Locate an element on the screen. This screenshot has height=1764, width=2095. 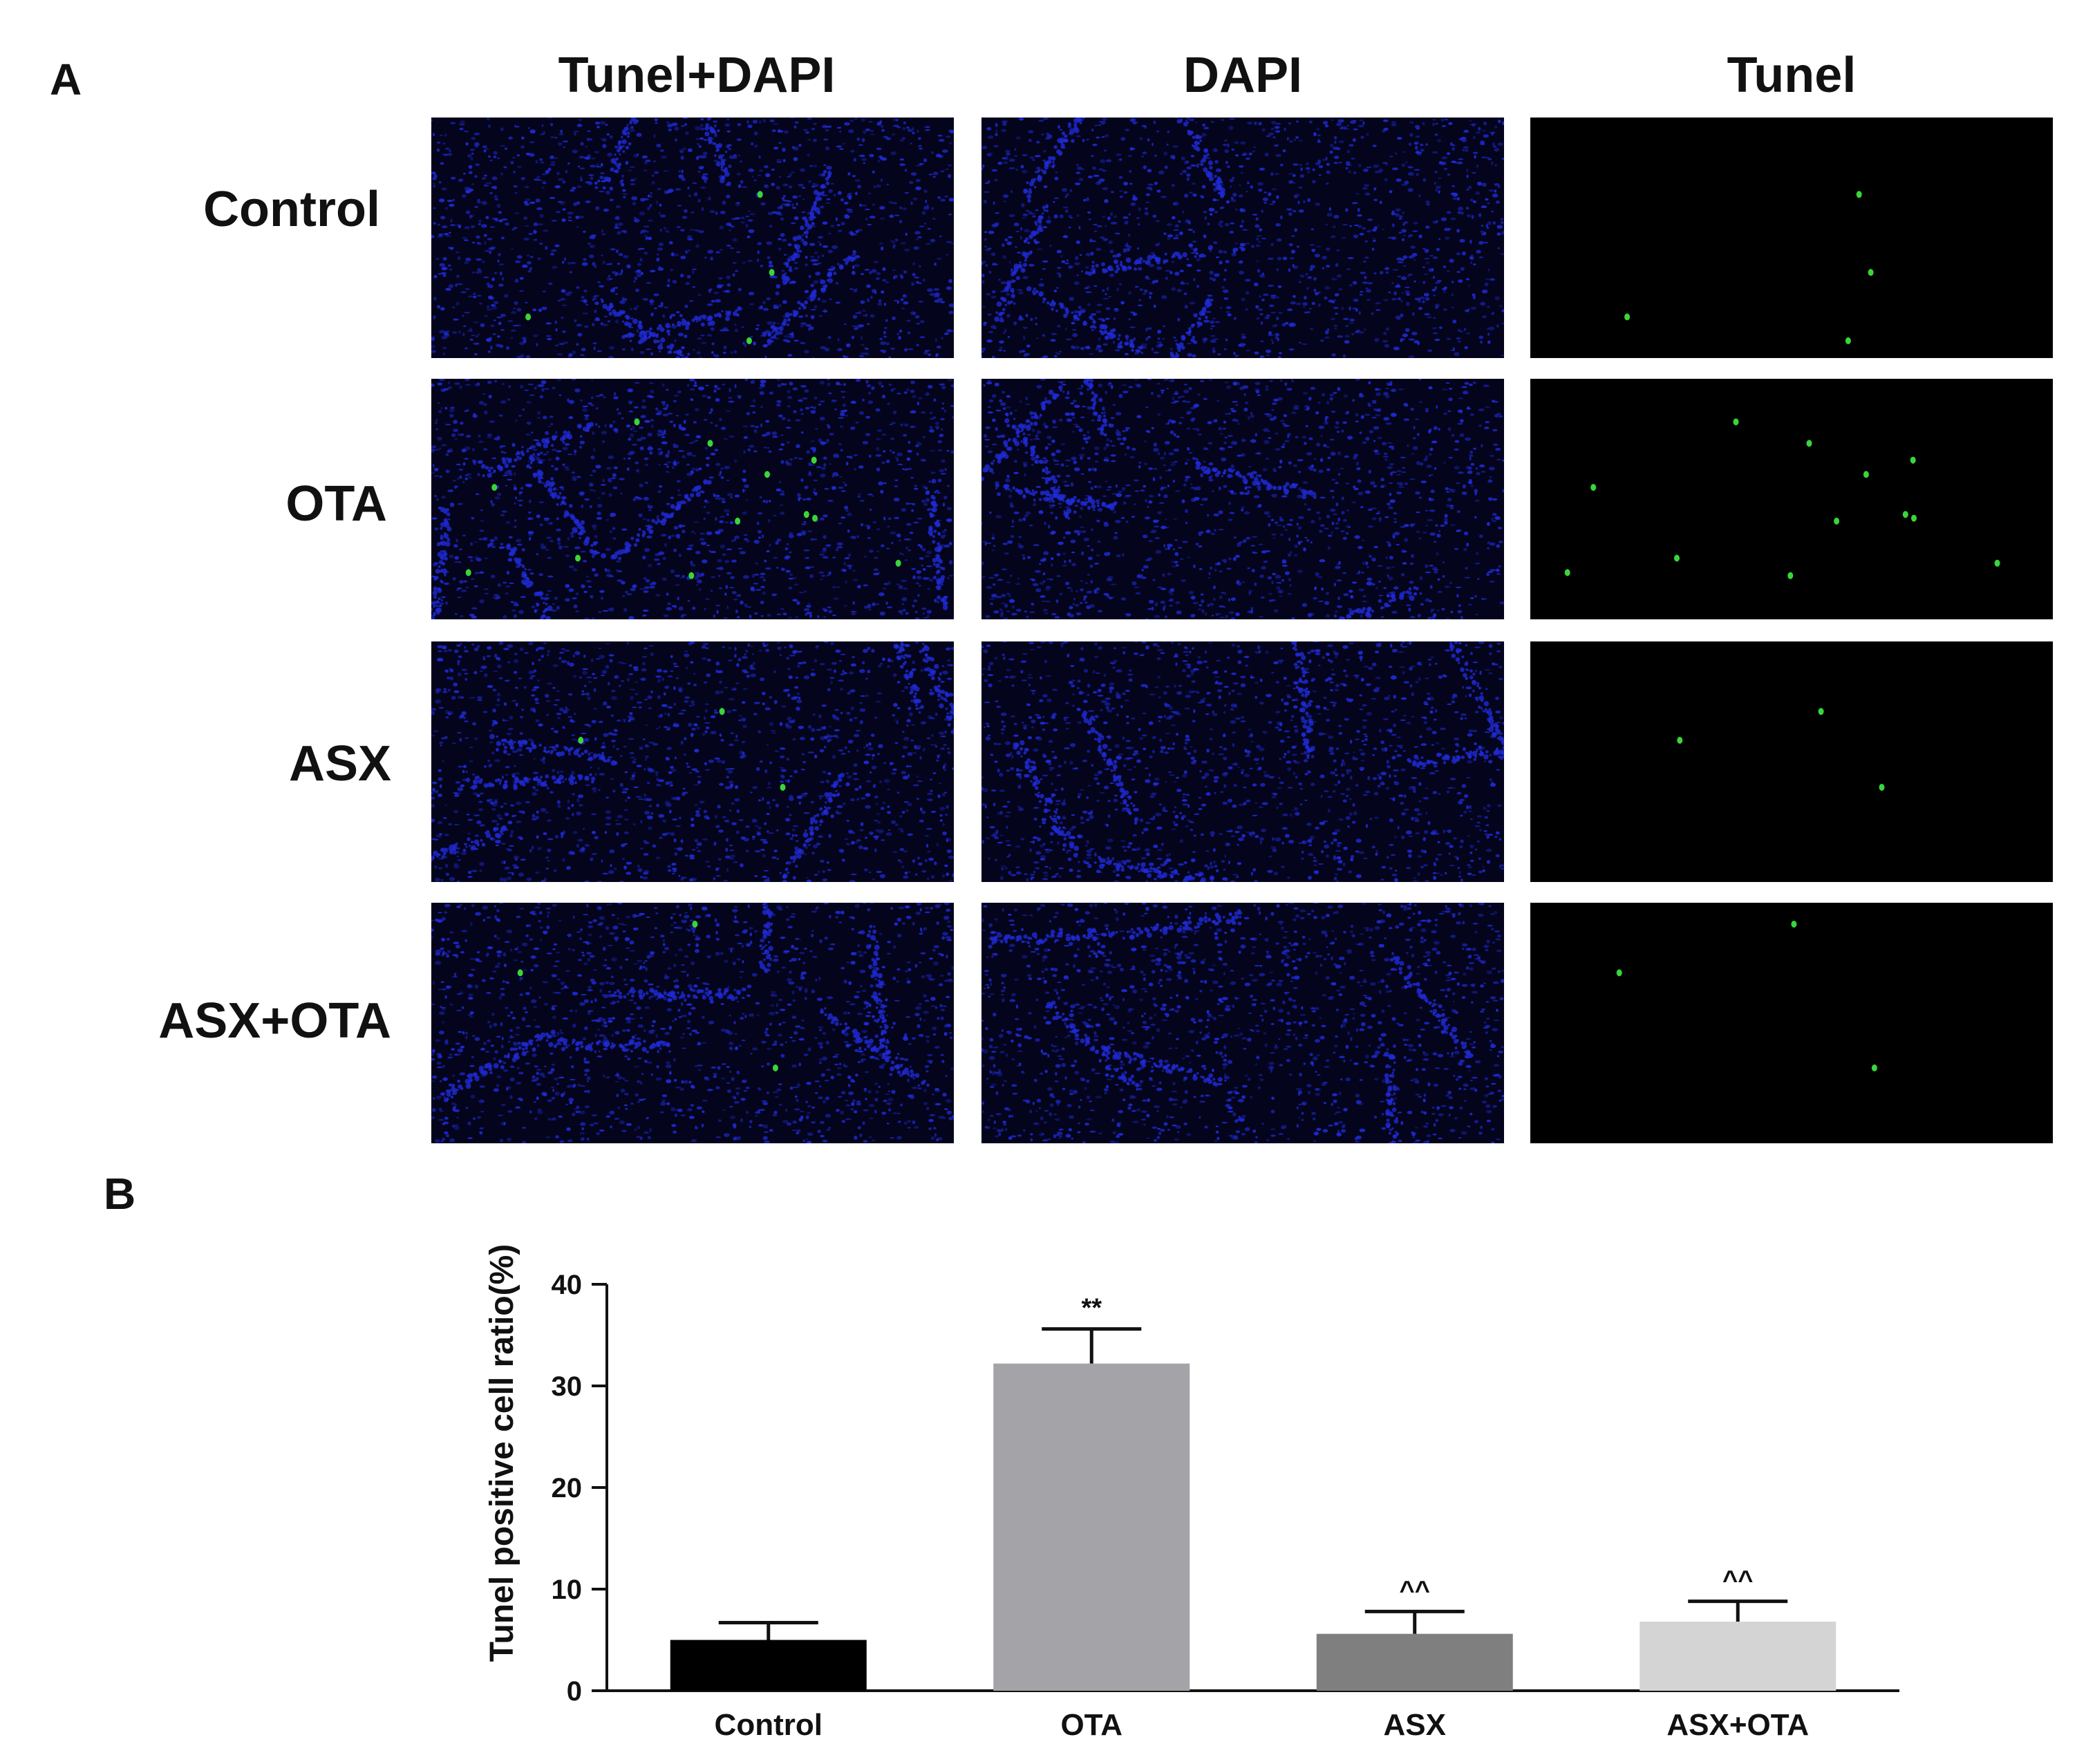
bar-asx is located at coordinates (1414, 1662).